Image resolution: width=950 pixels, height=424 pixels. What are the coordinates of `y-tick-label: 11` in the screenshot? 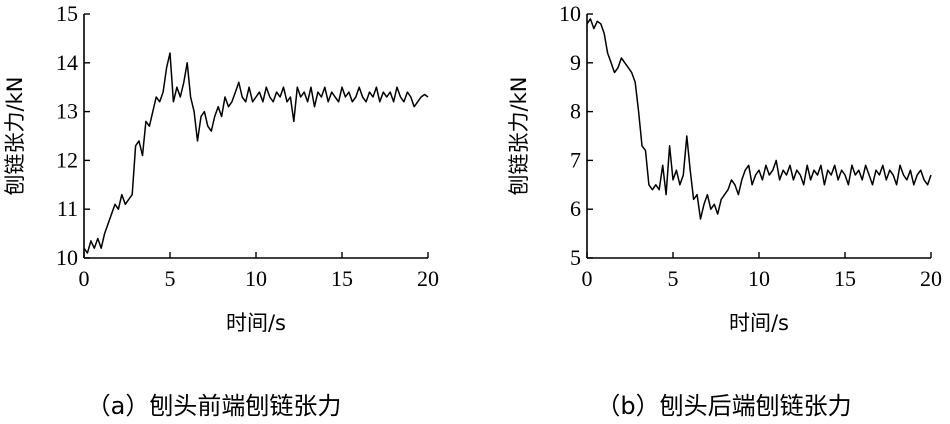 It's located at (67, 208).